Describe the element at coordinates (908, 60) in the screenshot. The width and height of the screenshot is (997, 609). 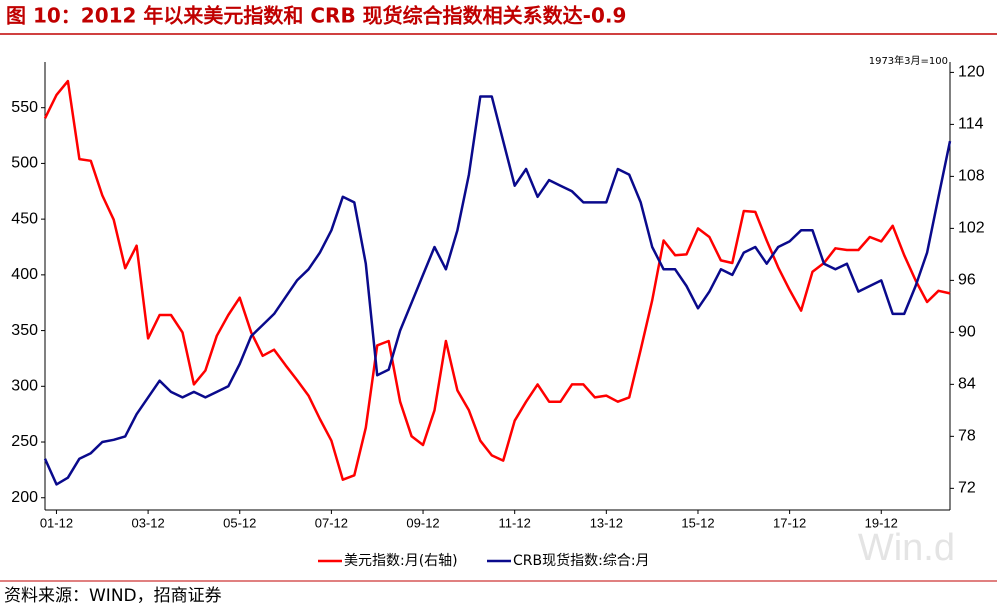
I see `unit-note: 1973年3月=100` at that location.